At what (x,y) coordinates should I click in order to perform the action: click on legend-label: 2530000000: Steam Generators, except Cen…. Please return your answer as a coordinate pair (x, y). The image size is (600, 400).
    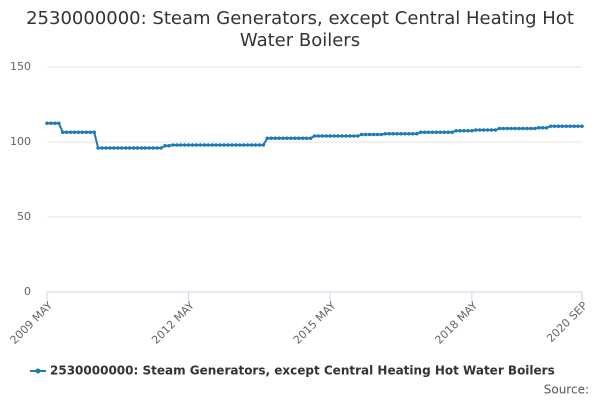
    Looking at the image, I should click on (302, 371).